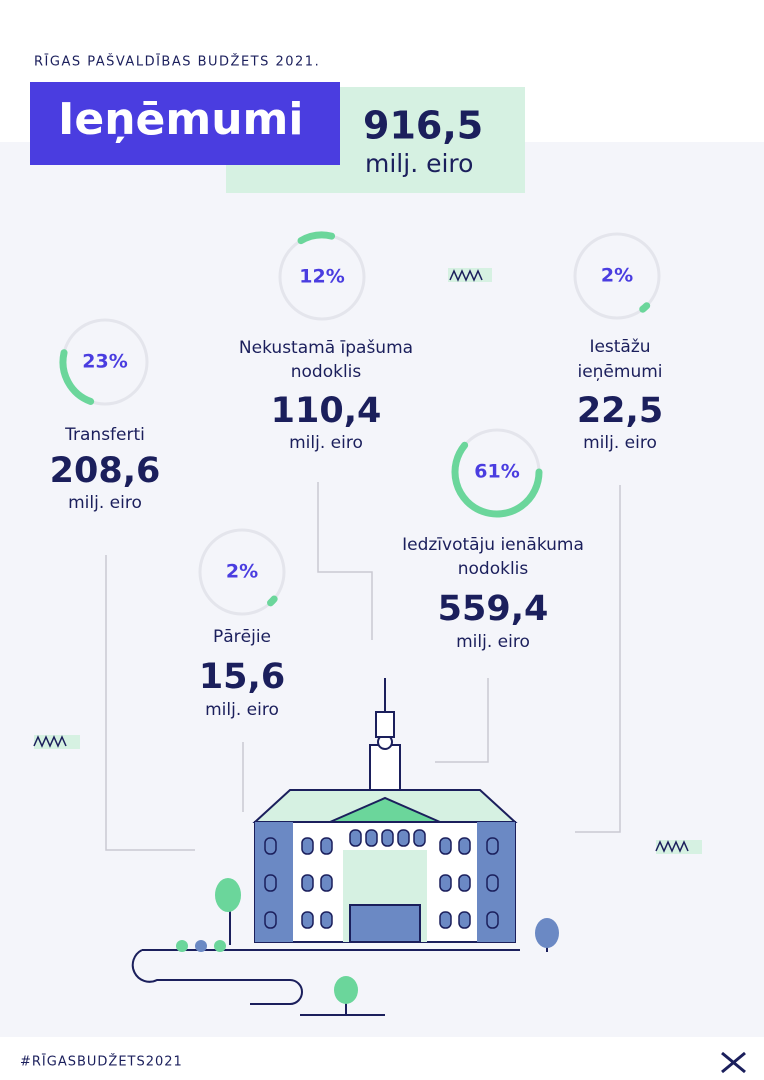 This screenshot has height=1080, width=764. Describe the element at coordinates (423, 126) in the screenshot. I see `total: 916,5` at that location.